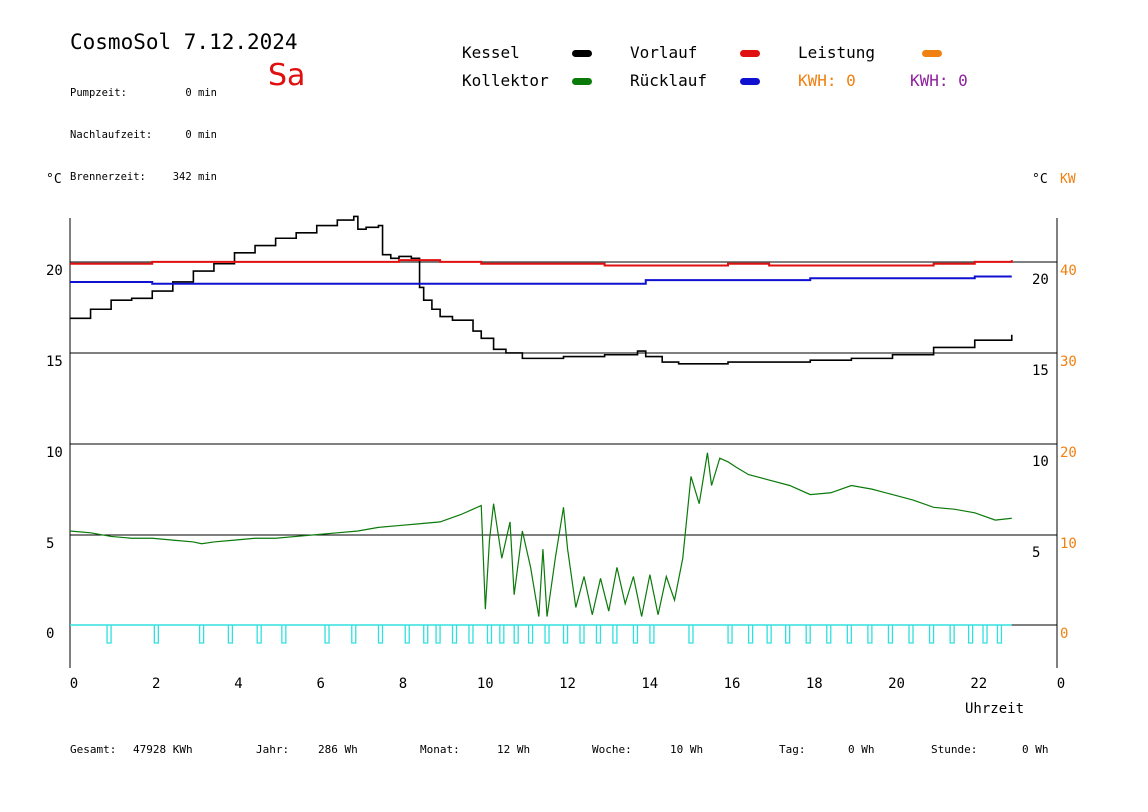  I want to click on left-axis-unit: °C, so click(54, 179).